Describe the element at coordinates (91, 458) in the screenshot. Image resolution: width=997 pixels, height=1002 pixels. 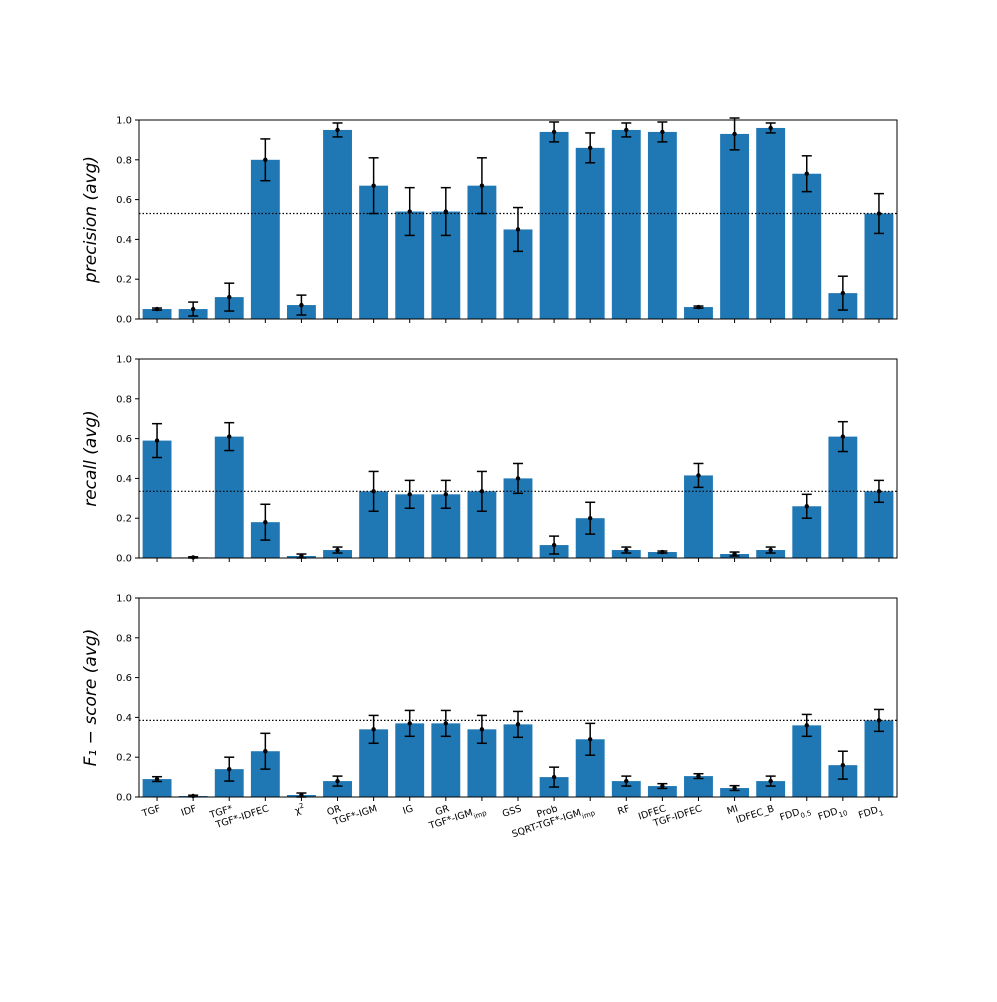
I see `y-axis-label: recall (avg)` at that location.